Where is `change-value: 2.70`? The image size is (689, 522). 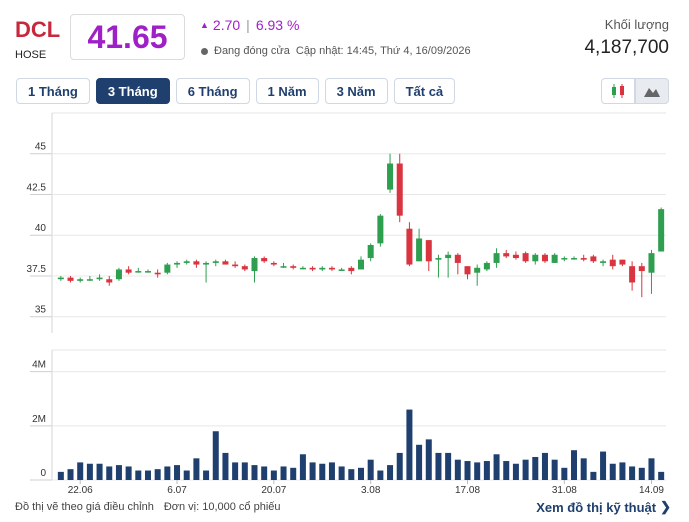
change-value: 2.70 is located at coordinates (226, 25).